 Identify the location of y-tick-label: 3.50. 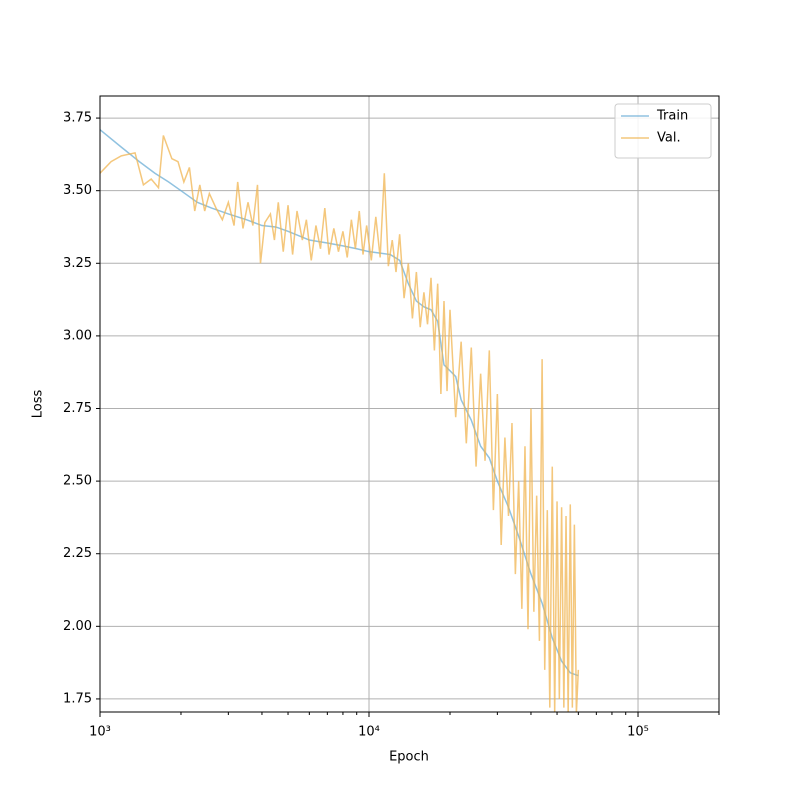
(77, 190).